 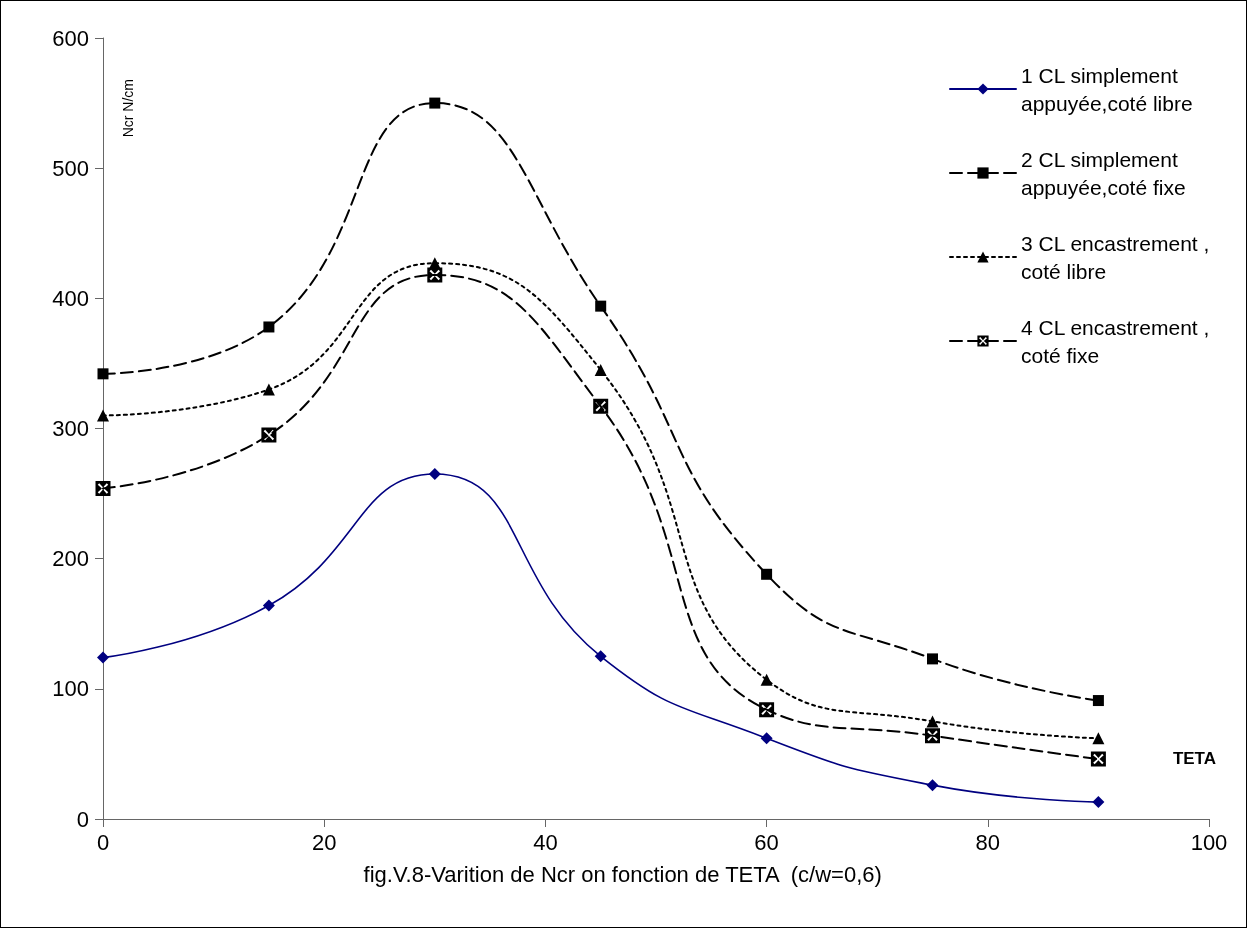 I want to click on y-tick-label: 300, so click(x=70, y=428).